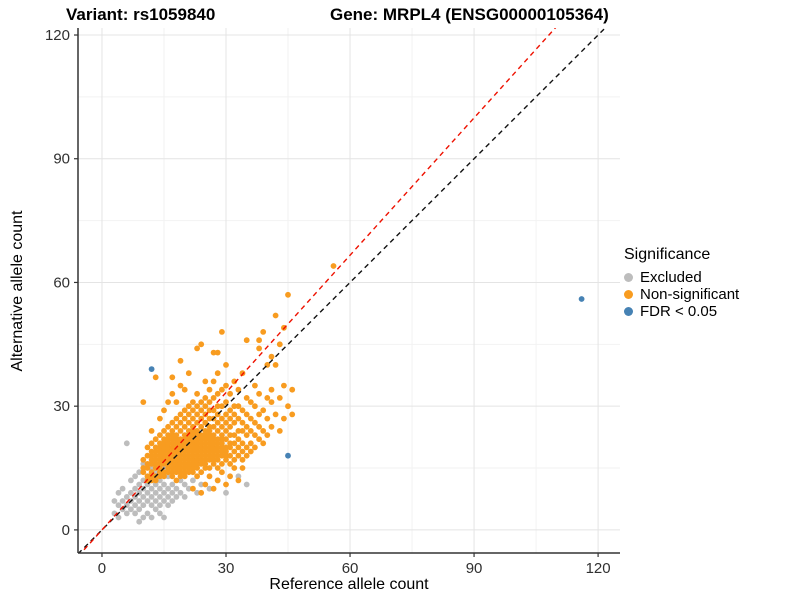 This screenshot has height=600, width=800. Describe the element at coordinates (671, 277) in the screenshot. I see `legend-label: Excluded` at that location.